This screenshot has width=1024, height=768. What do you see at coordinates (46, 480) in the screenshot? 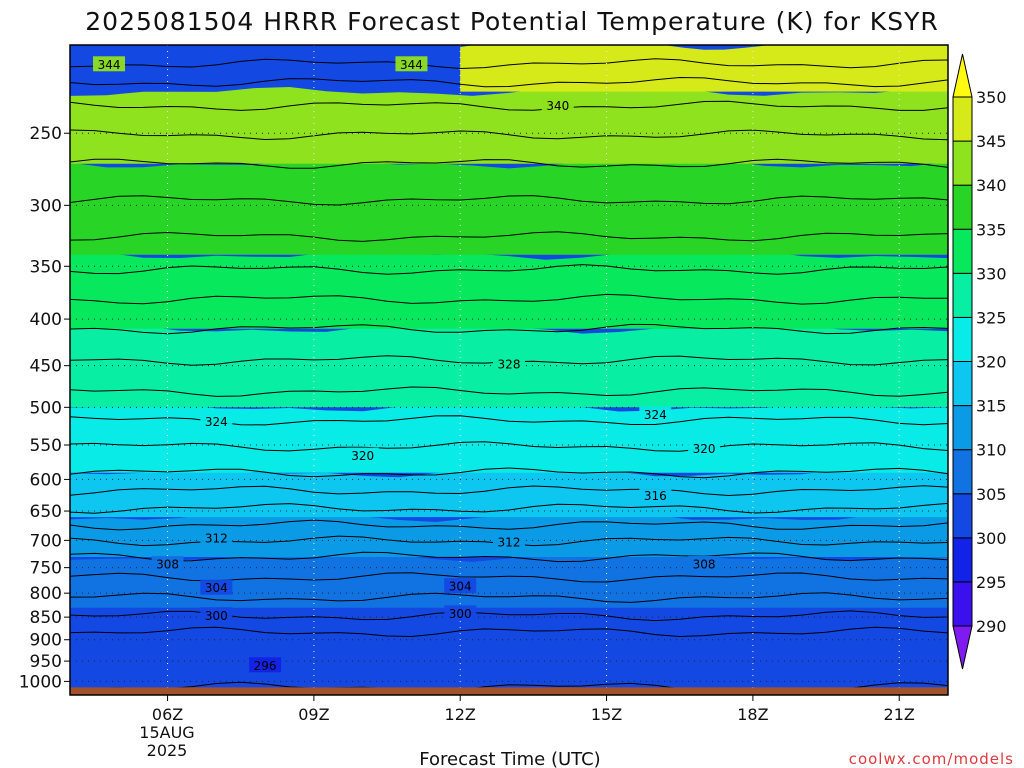
I see `y-tick-label-600: 600` at bounding box center [46, 480].